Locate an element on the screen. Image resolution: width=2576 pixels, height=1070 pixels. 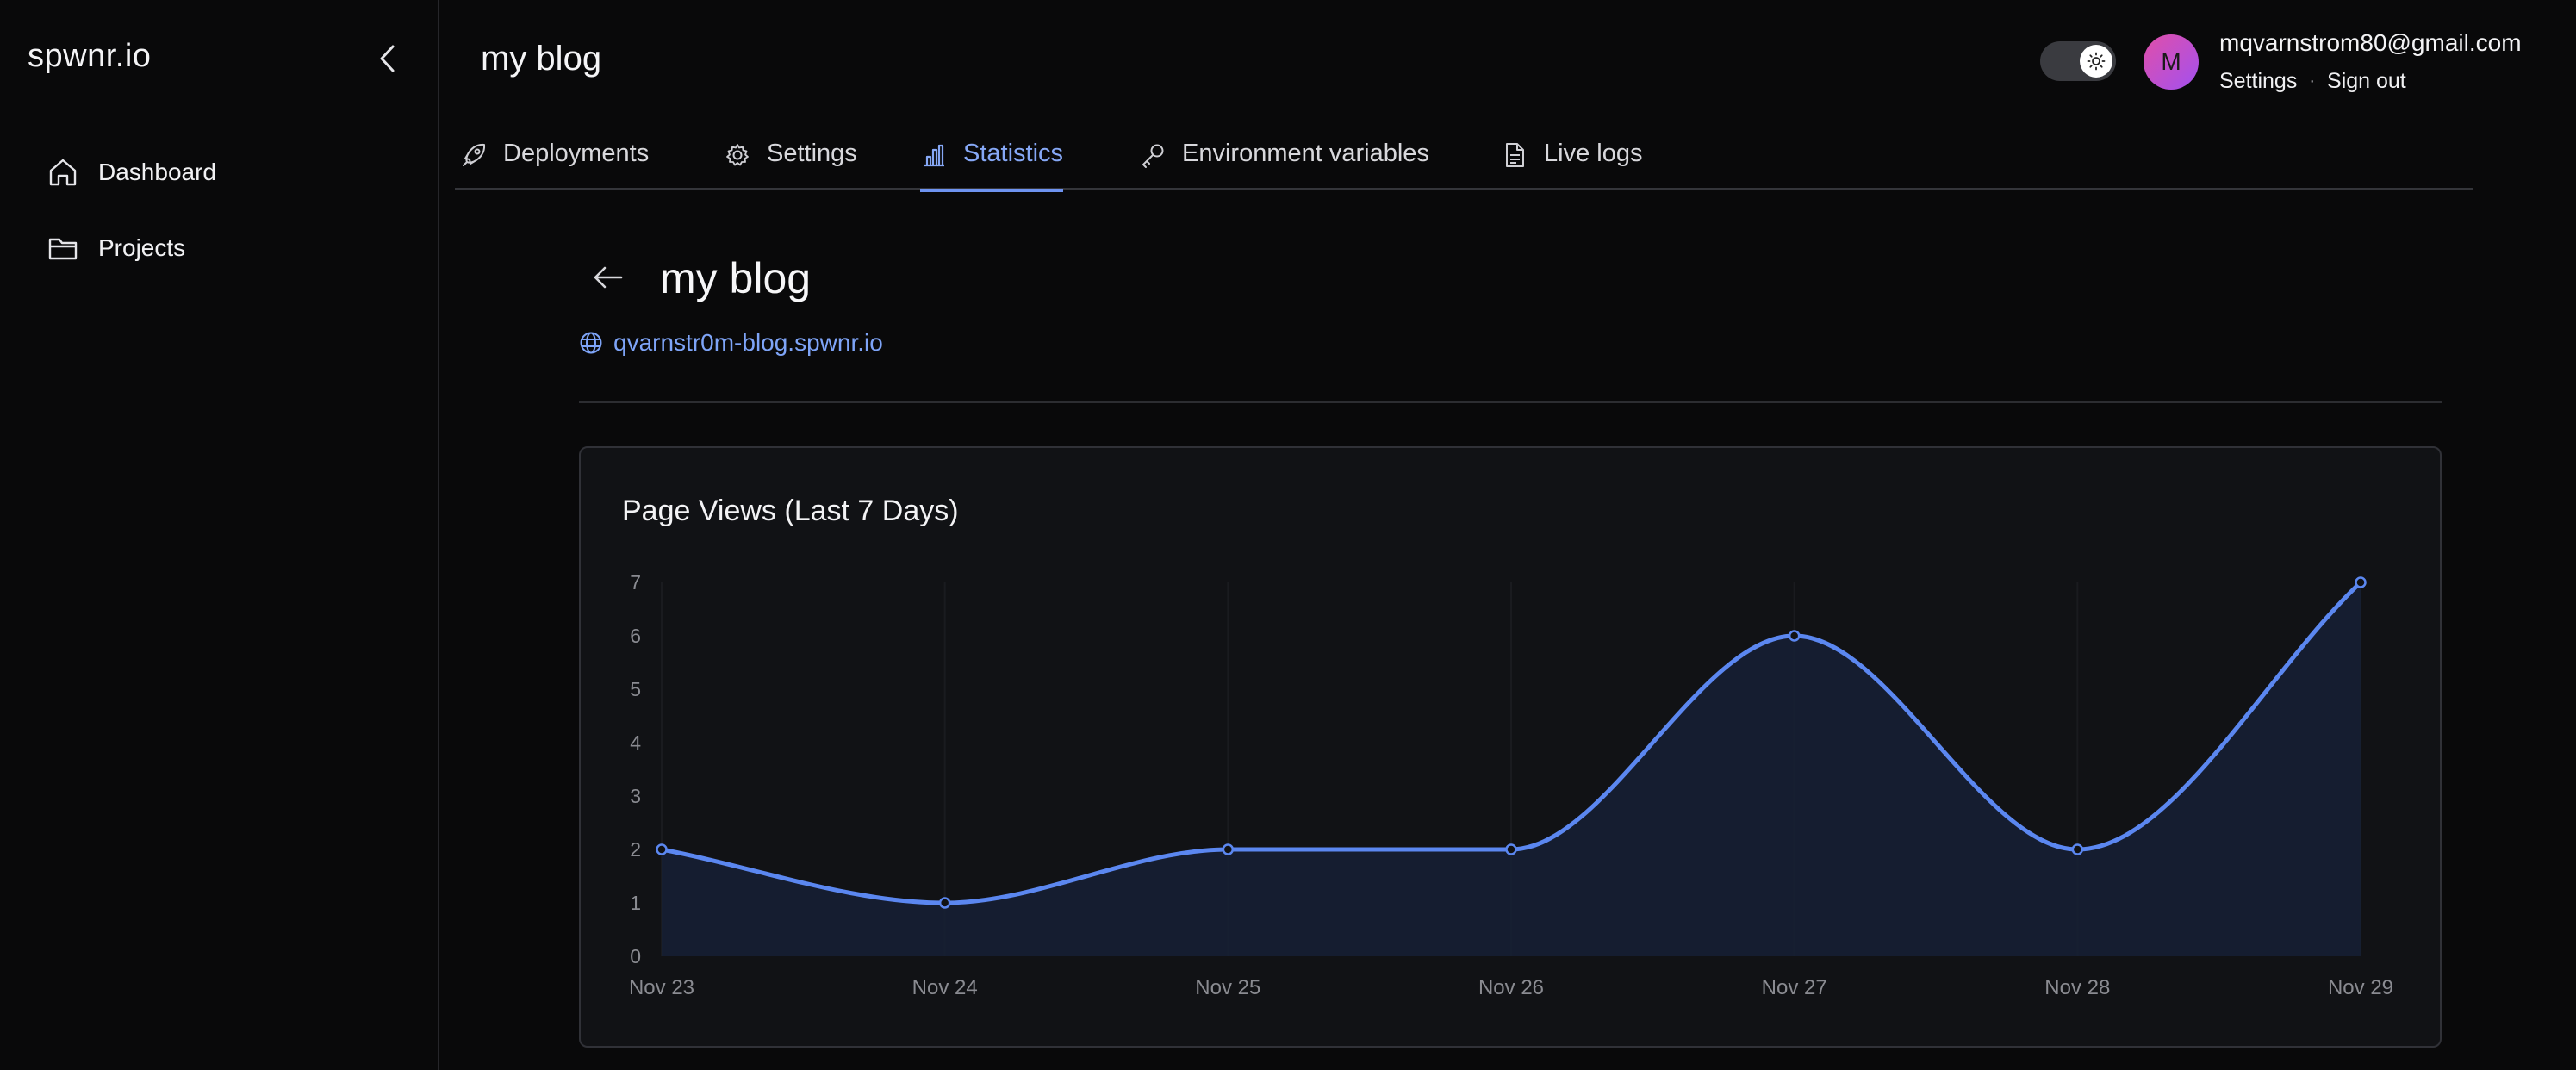
tab-label: Deployments is located at coordinates (577, 153).